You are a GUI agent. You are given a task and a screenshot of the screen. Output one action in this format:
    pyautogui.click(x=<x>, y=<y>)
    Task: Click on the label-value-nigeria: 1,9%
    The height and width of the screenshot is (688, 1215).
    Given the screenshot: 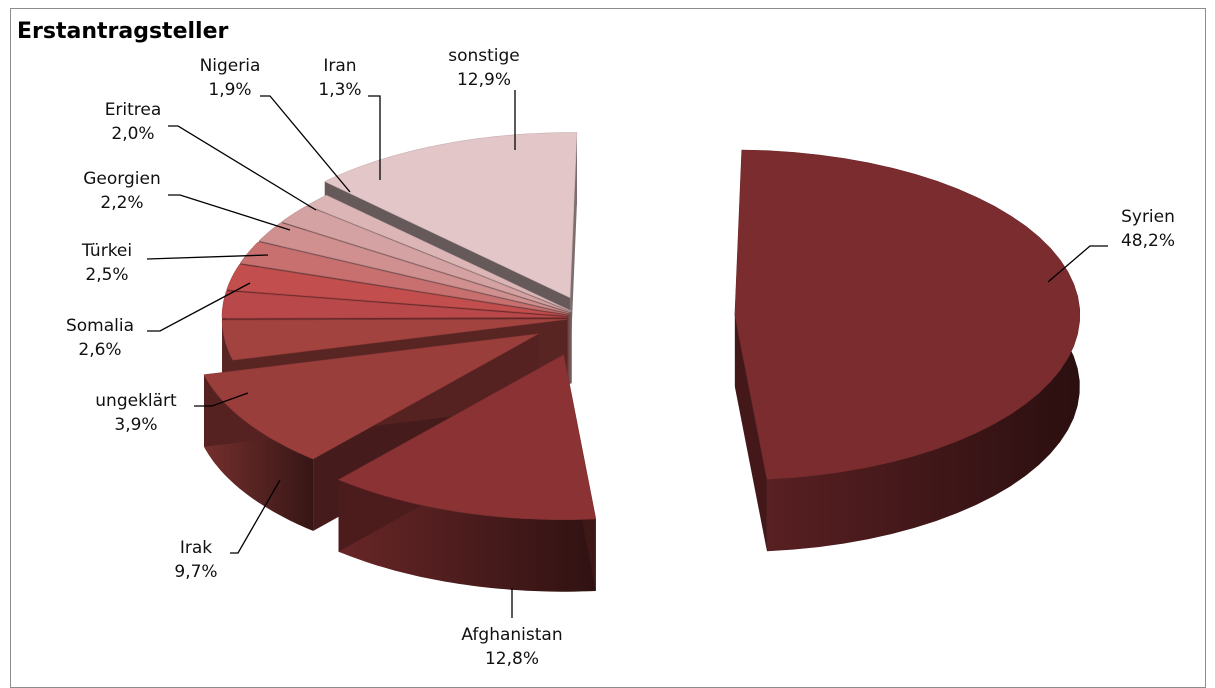 What is the action you would take?
    pyautogui.click(x=229, y=90)
    